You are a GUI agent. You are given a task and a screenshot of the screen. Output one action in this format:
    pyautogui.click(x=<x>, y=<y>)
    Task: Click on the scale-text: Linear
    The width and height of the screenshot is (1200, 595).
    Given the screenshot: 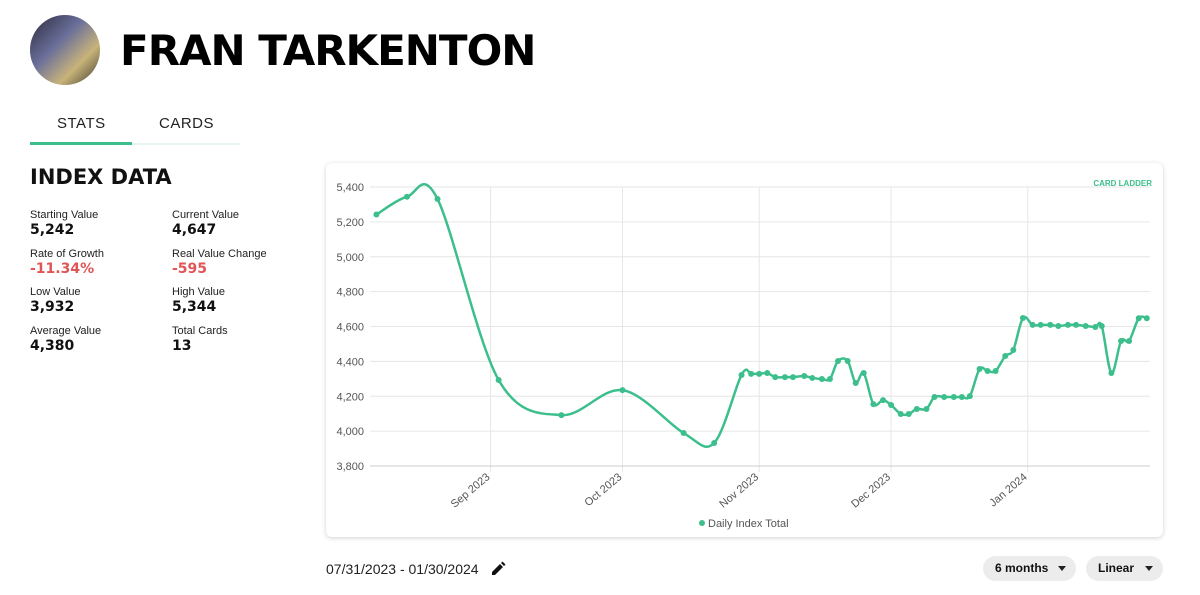 What is the action you would take?
    pyautogui.click(x=1116, y=568)
    